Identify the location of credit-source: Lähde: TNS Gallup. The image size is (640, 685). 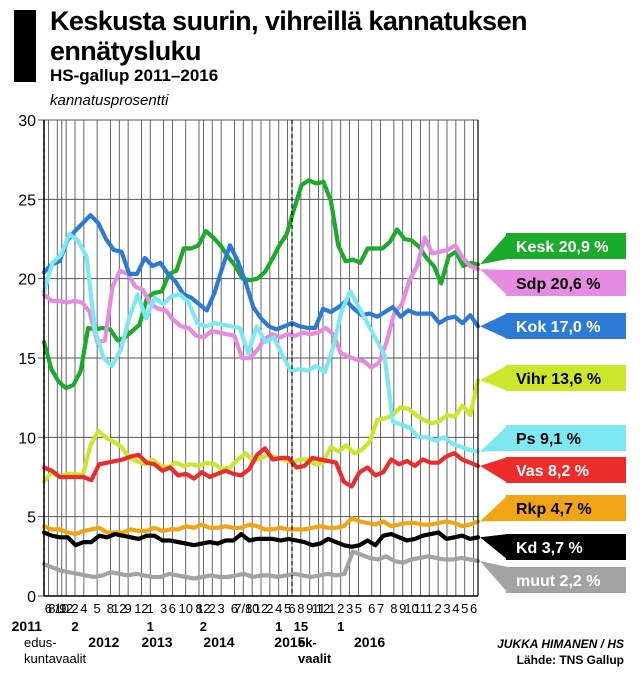
(570, 660).